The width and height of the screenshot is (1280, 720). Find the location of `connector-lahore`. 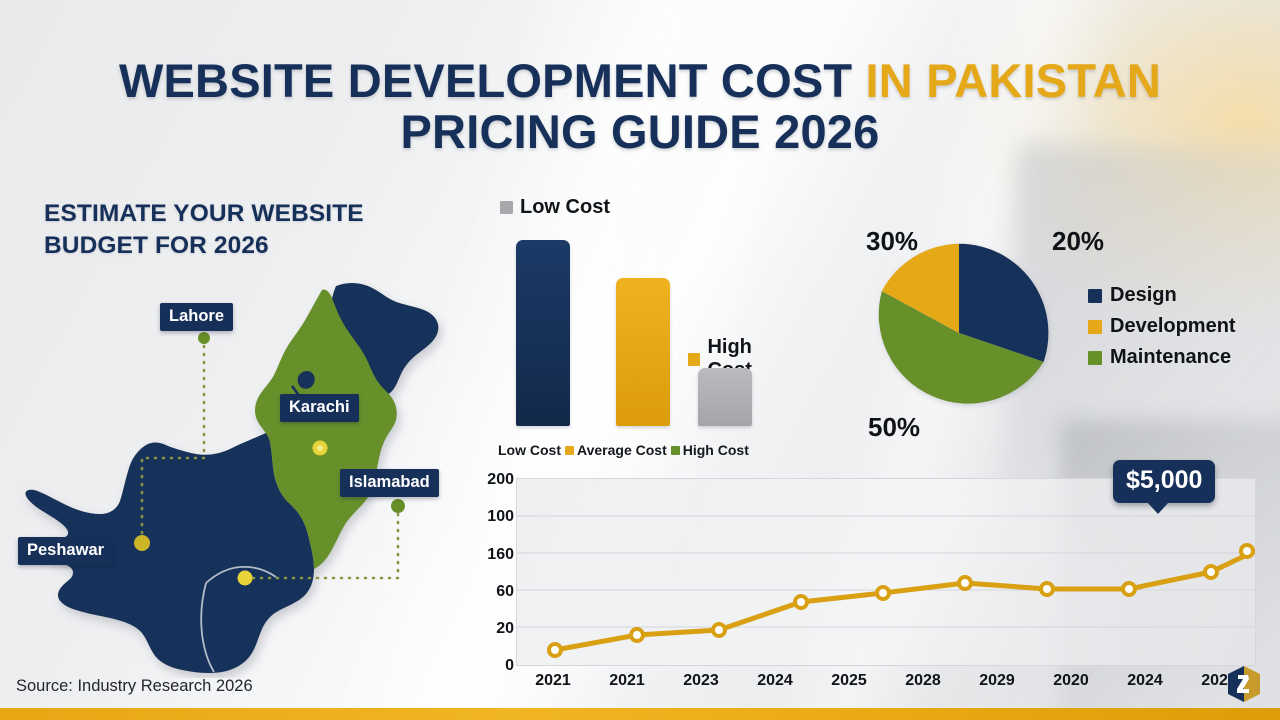

connector-lahore is located at coordinates (173, 440).